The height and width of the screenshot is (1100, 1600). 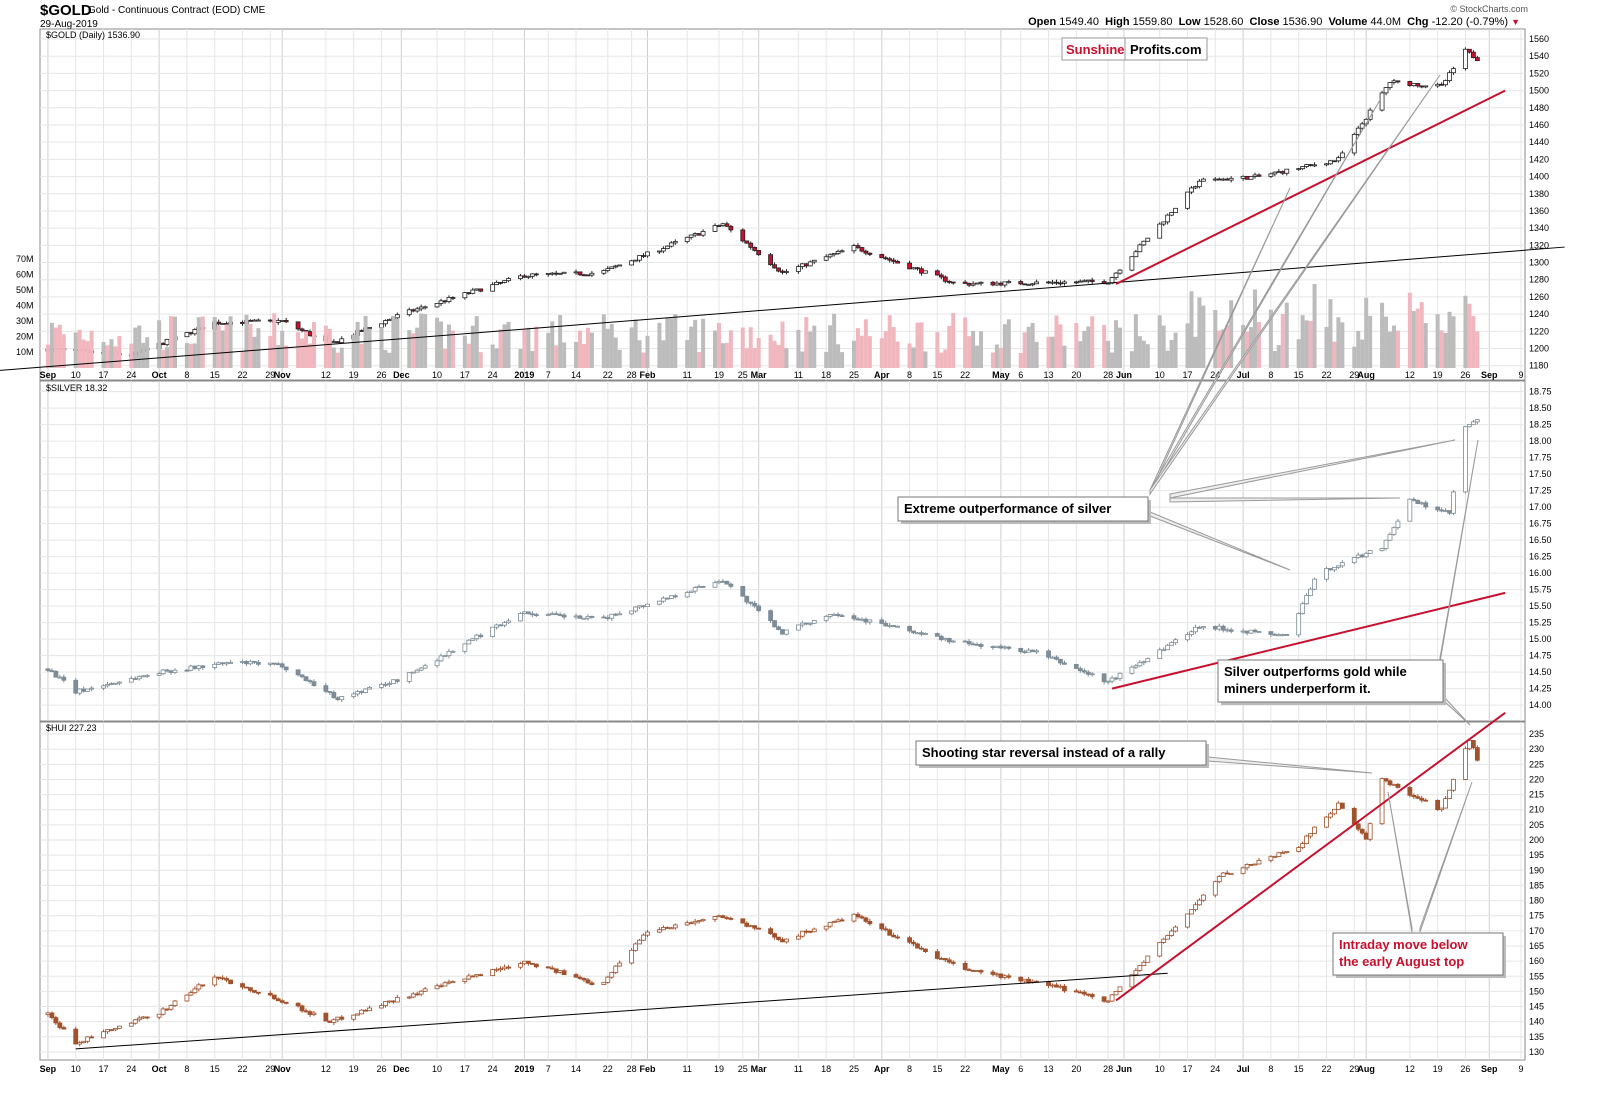 I want to click on x-tick-label-hui: 28, so click(x=1108, y=1069).